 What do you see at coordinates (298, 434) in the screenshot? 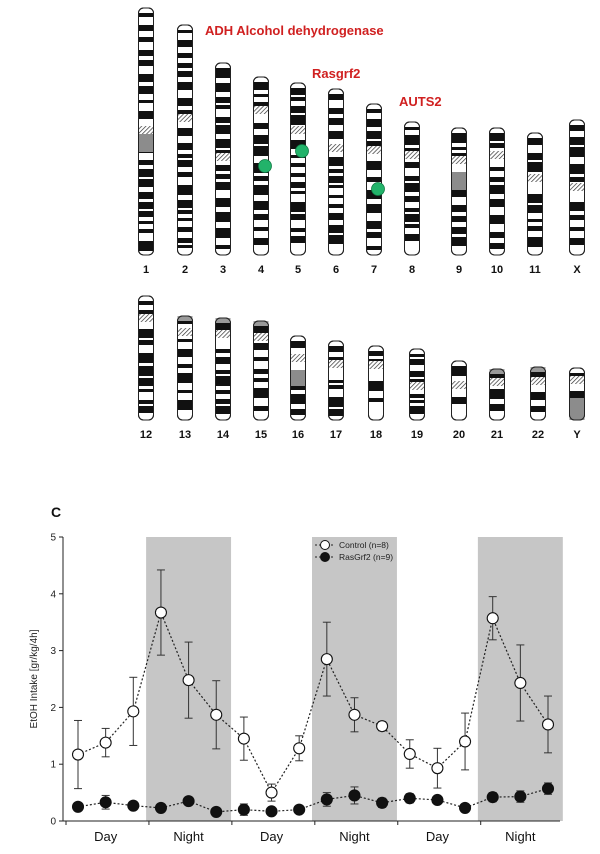
I see `chromosome-label: 16` at bounding box center [298, 434].